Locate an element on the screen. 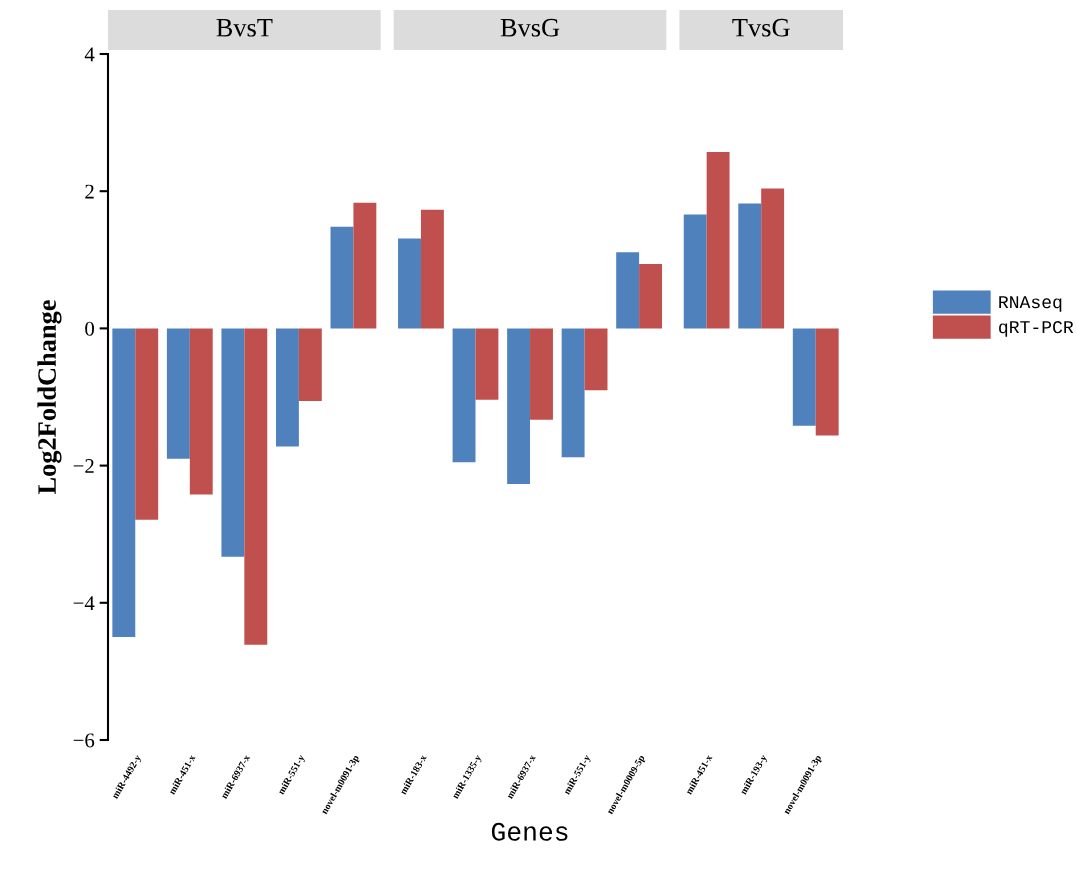 The image size is (1077, 874). chart-title: BvsG is located at coordinates (530, 27).